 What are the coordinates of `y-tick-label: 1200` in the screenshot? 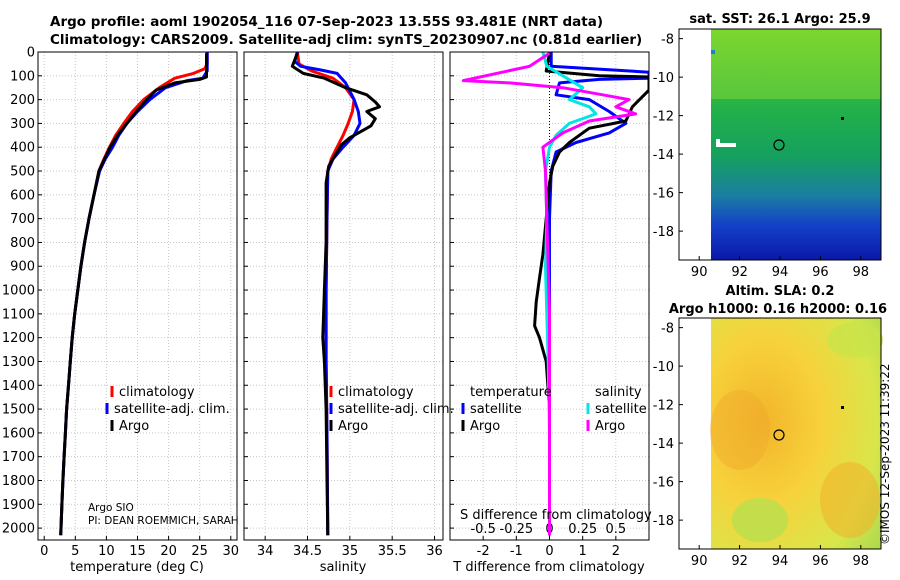 It's located at (18, 338).